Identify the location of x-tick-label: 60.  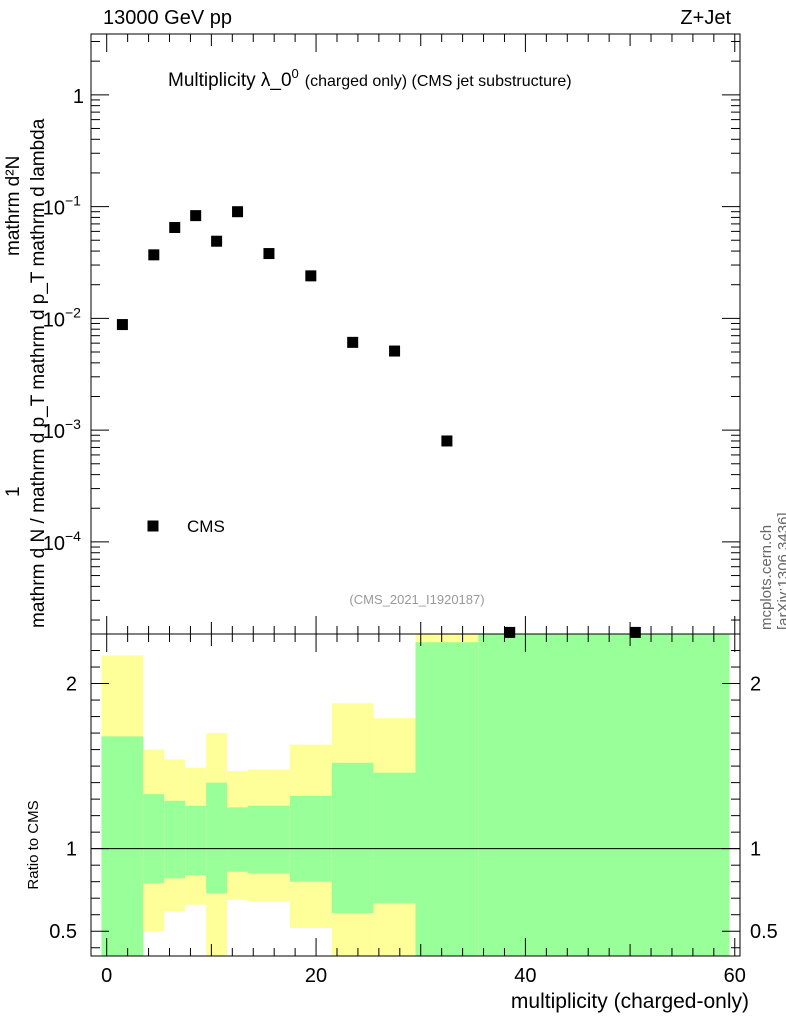
(735, 976).